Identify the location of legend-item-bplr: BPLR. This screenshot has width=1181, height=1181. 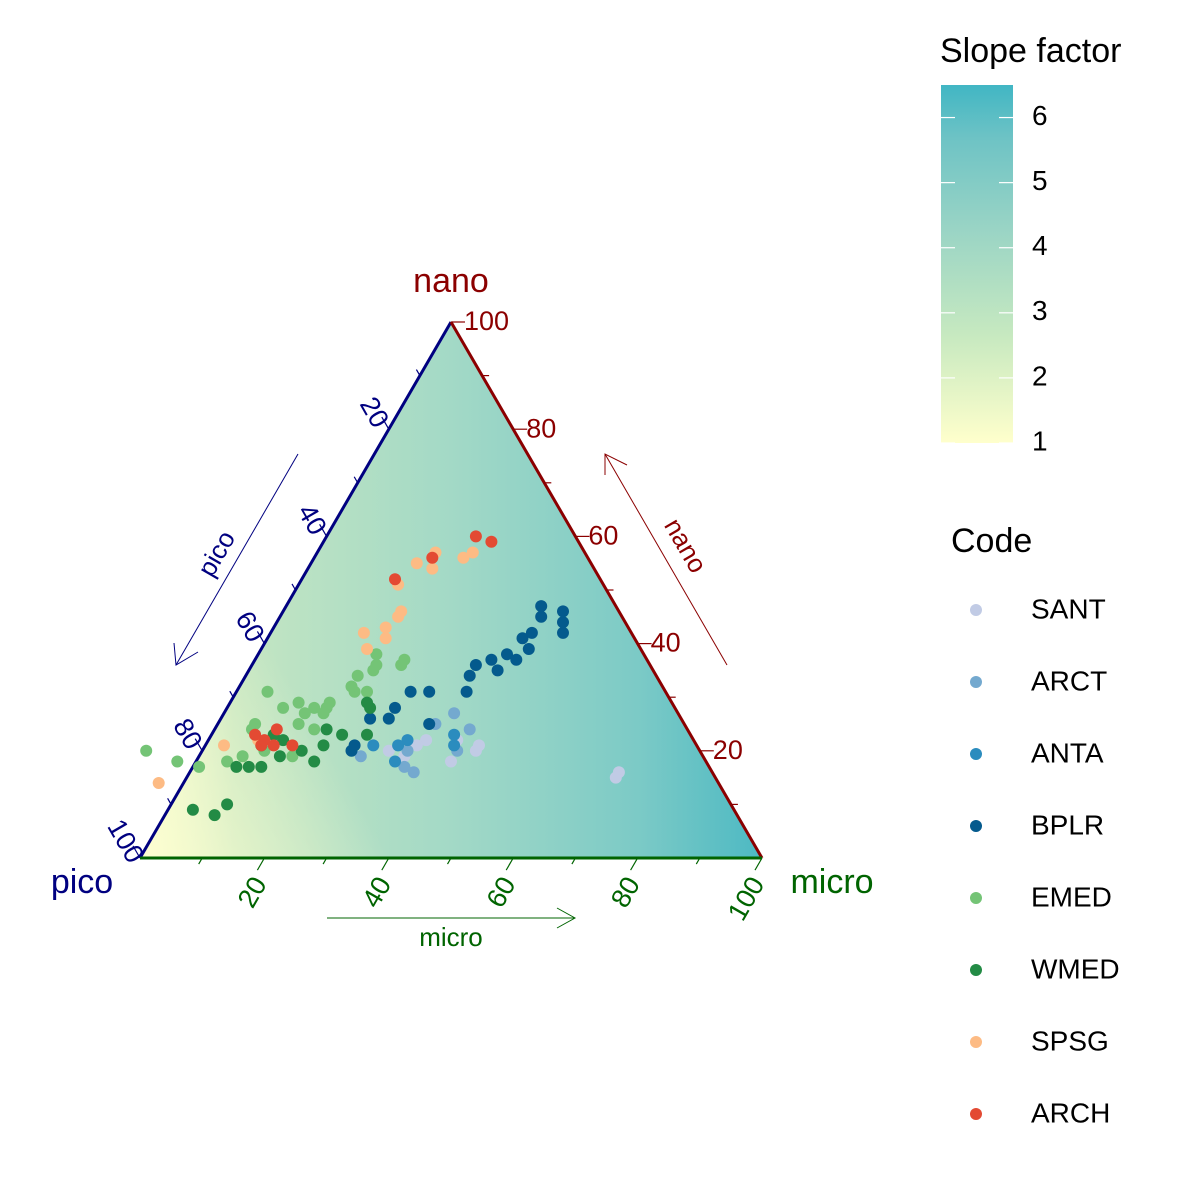
(1037, 824).